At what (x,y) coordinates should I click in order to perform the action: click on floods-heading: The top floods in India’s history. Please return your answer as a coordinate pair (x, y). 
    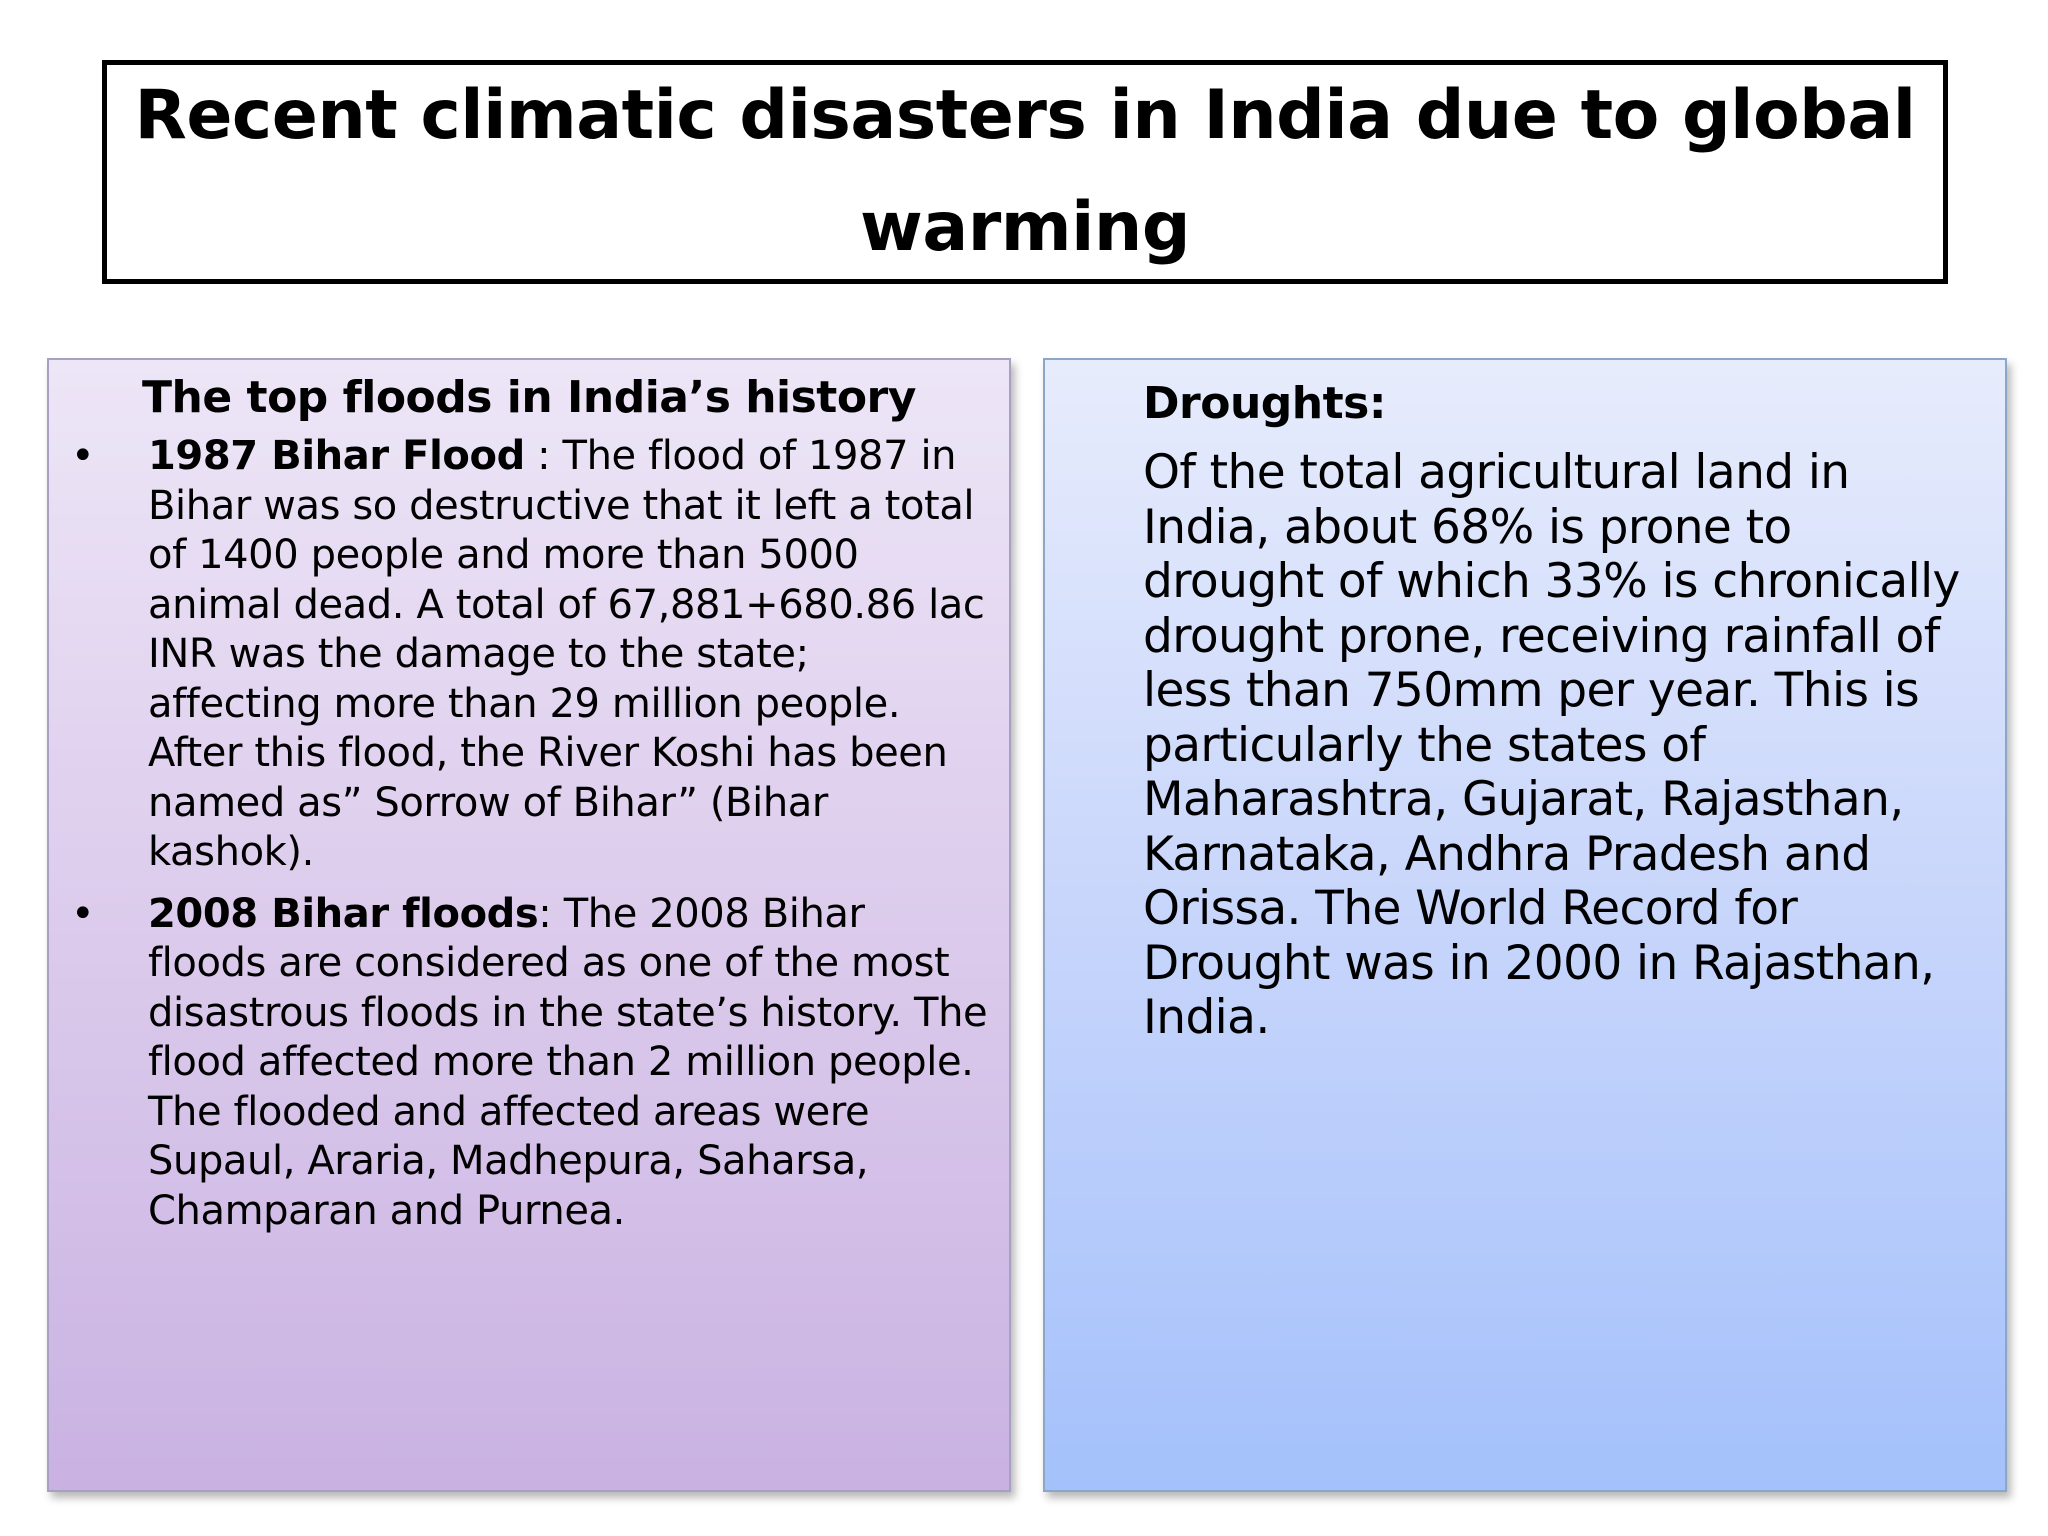
    Looking at the image, I should click on (529, 397).